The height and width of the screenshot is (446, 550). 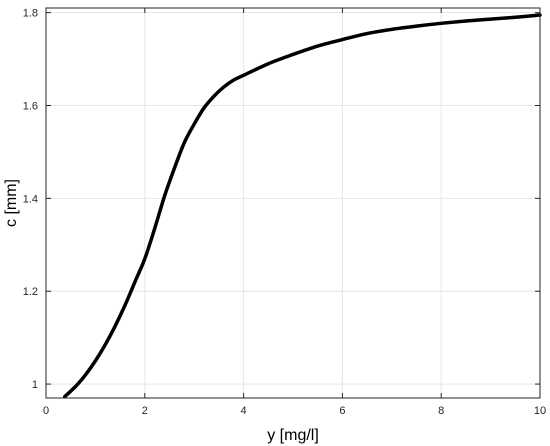 What do you see at coordinates (11, 203) in the screenshot?
I see `y-axis-title: c [mm]` at bounding box center [11, 203].